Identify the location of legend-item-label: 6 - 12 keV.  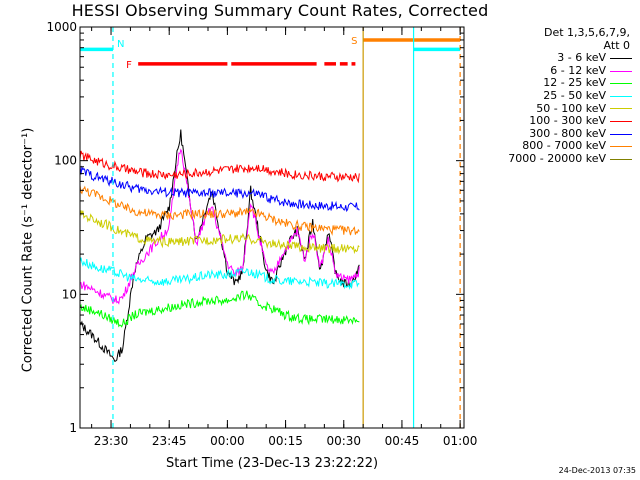
(578, 70).